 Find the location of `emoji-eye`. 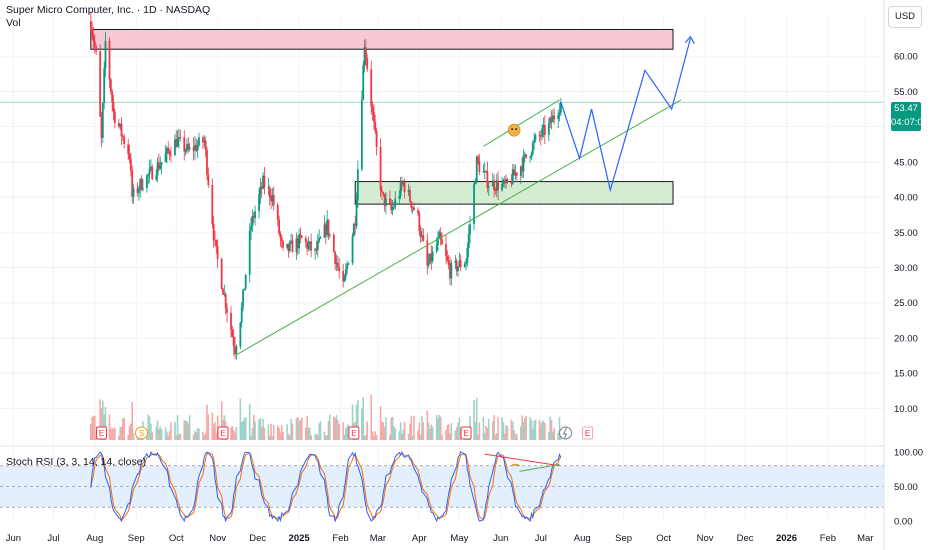

emoji-eye is located at coordinates (516, 129).